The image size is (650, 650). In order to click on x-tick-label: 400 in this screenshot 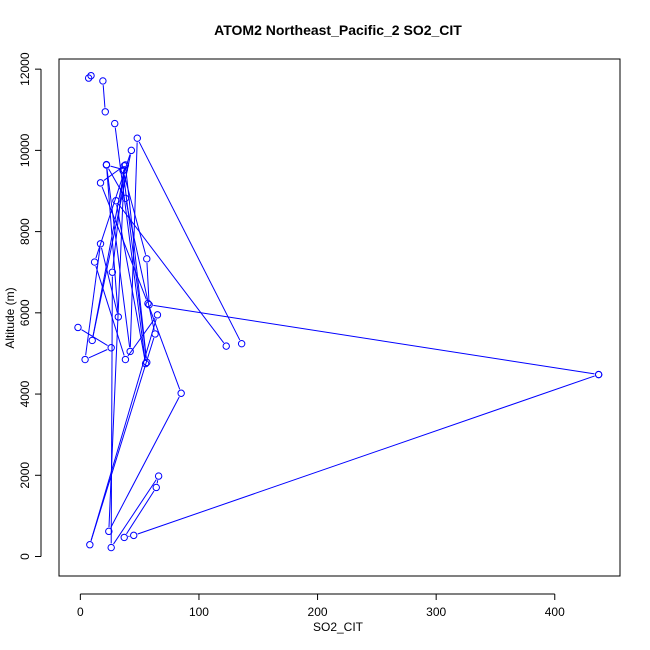, I will do `click(555, 612)`.